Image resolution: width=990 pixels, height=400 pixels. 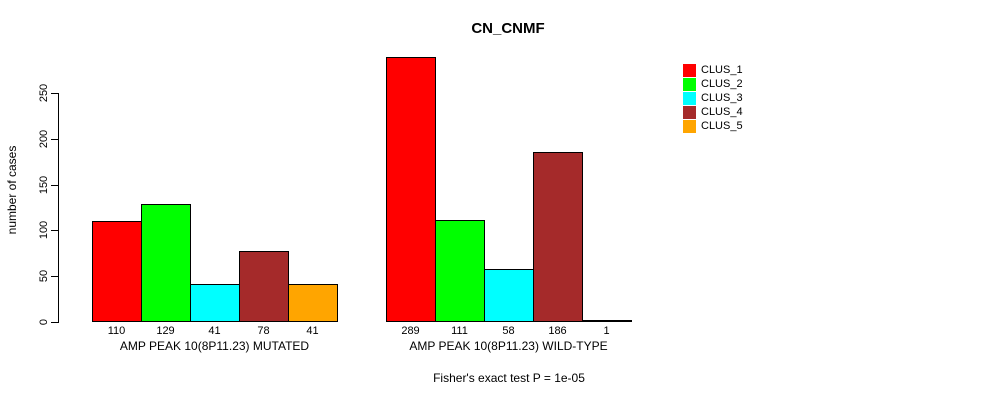 What do you see at coordinates (116, 331) in the screenshot?
I see `bar-value-label: 110` at bounding box center [116, 331].